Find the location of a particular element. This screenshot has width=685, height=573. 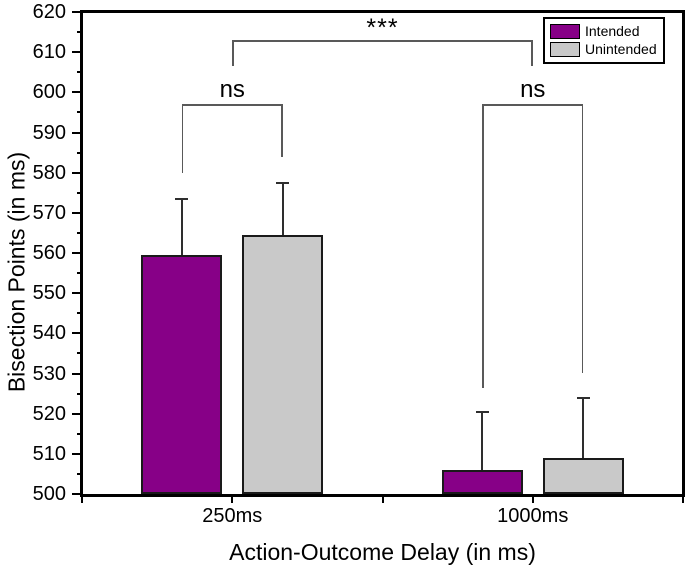

y-tick-label: 610 is located at coordinates (49, 52).